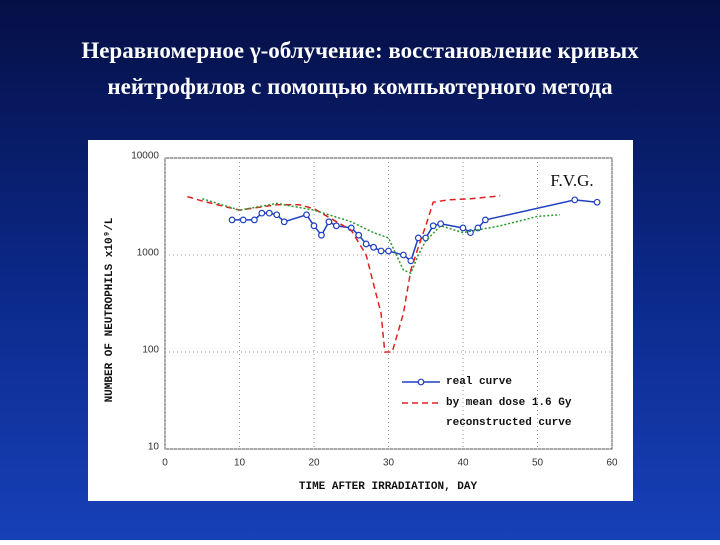 The width and height of the screenshot is (720, 545). Describe the element at coordinates (388, 487) in the screenshot. I see `x-axis-label: TIME AFTER IRRADIATION, DAY` at that location.